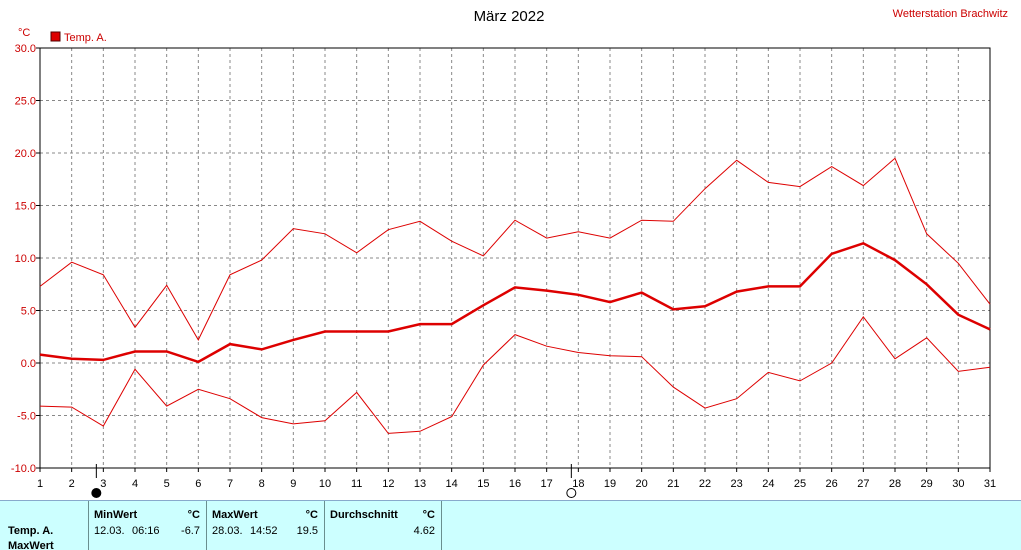 The height and width of the screenshot is (550, 1021). I want to click on full-moon-icon, so click(571, 493).